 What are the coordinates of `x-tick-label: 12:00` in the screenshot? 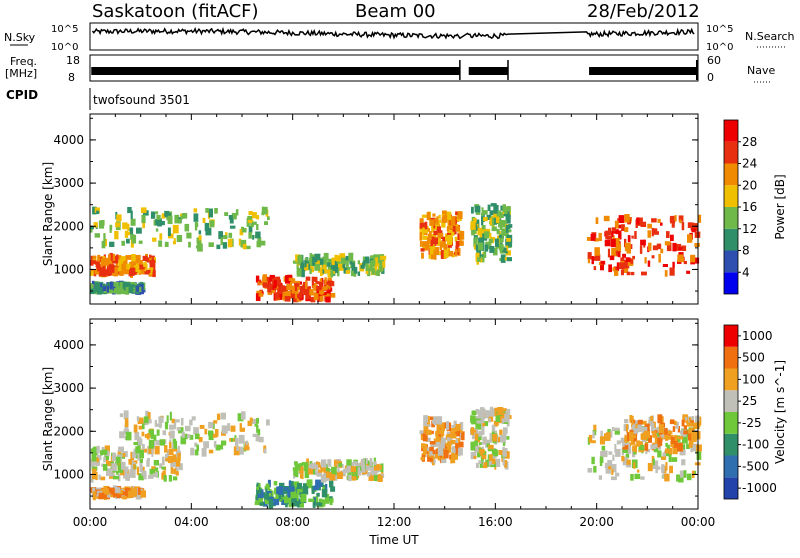 It's located at (394, 522).